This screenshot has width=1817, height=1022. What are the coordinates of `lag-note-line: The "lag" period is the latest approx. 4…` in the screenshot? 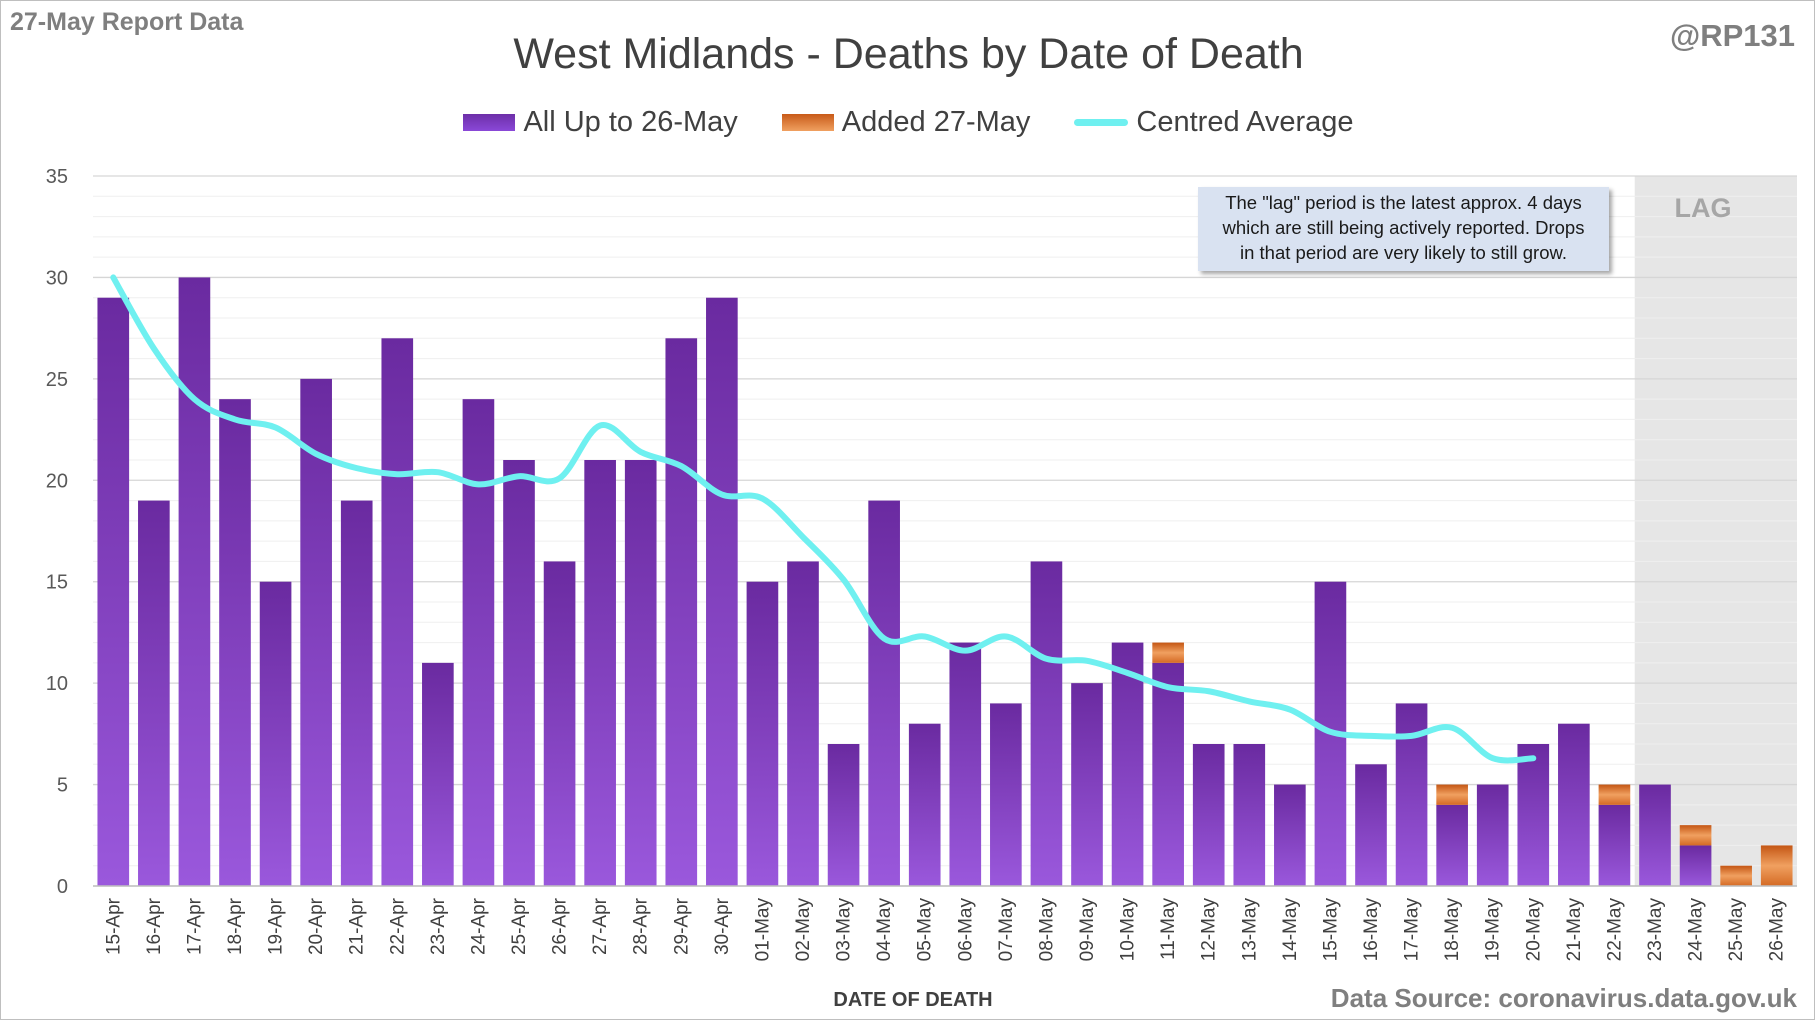 It's located at (1403, 202).